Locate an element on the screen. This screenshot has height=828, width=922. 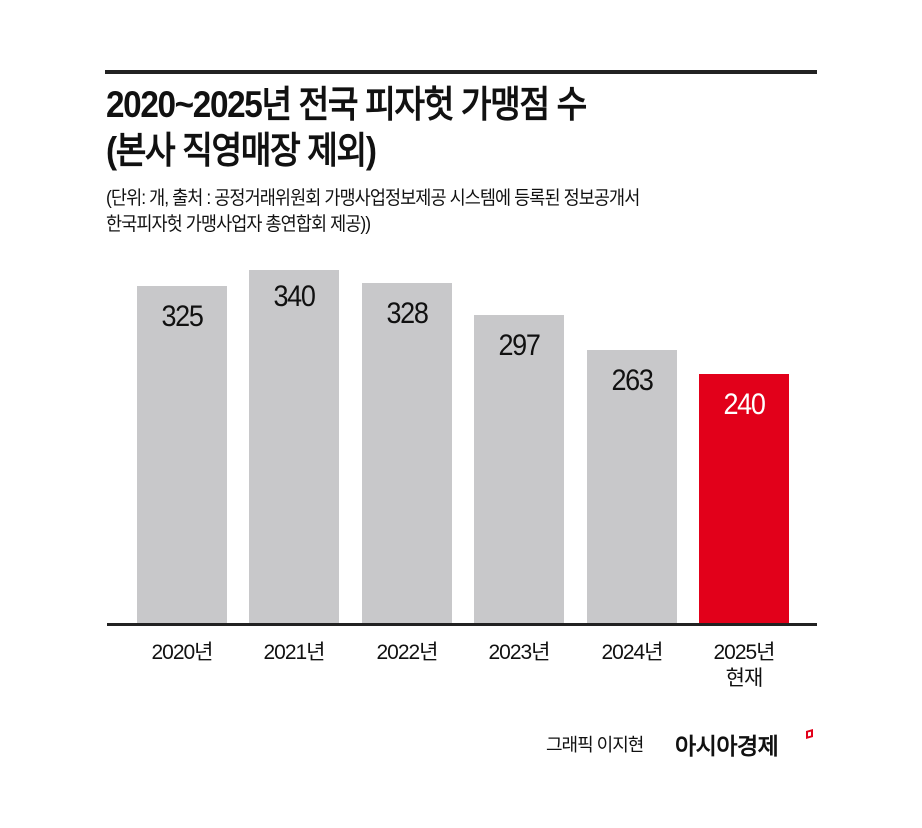
x-axis-label: 2020년 is located at coordinates (182, 653).